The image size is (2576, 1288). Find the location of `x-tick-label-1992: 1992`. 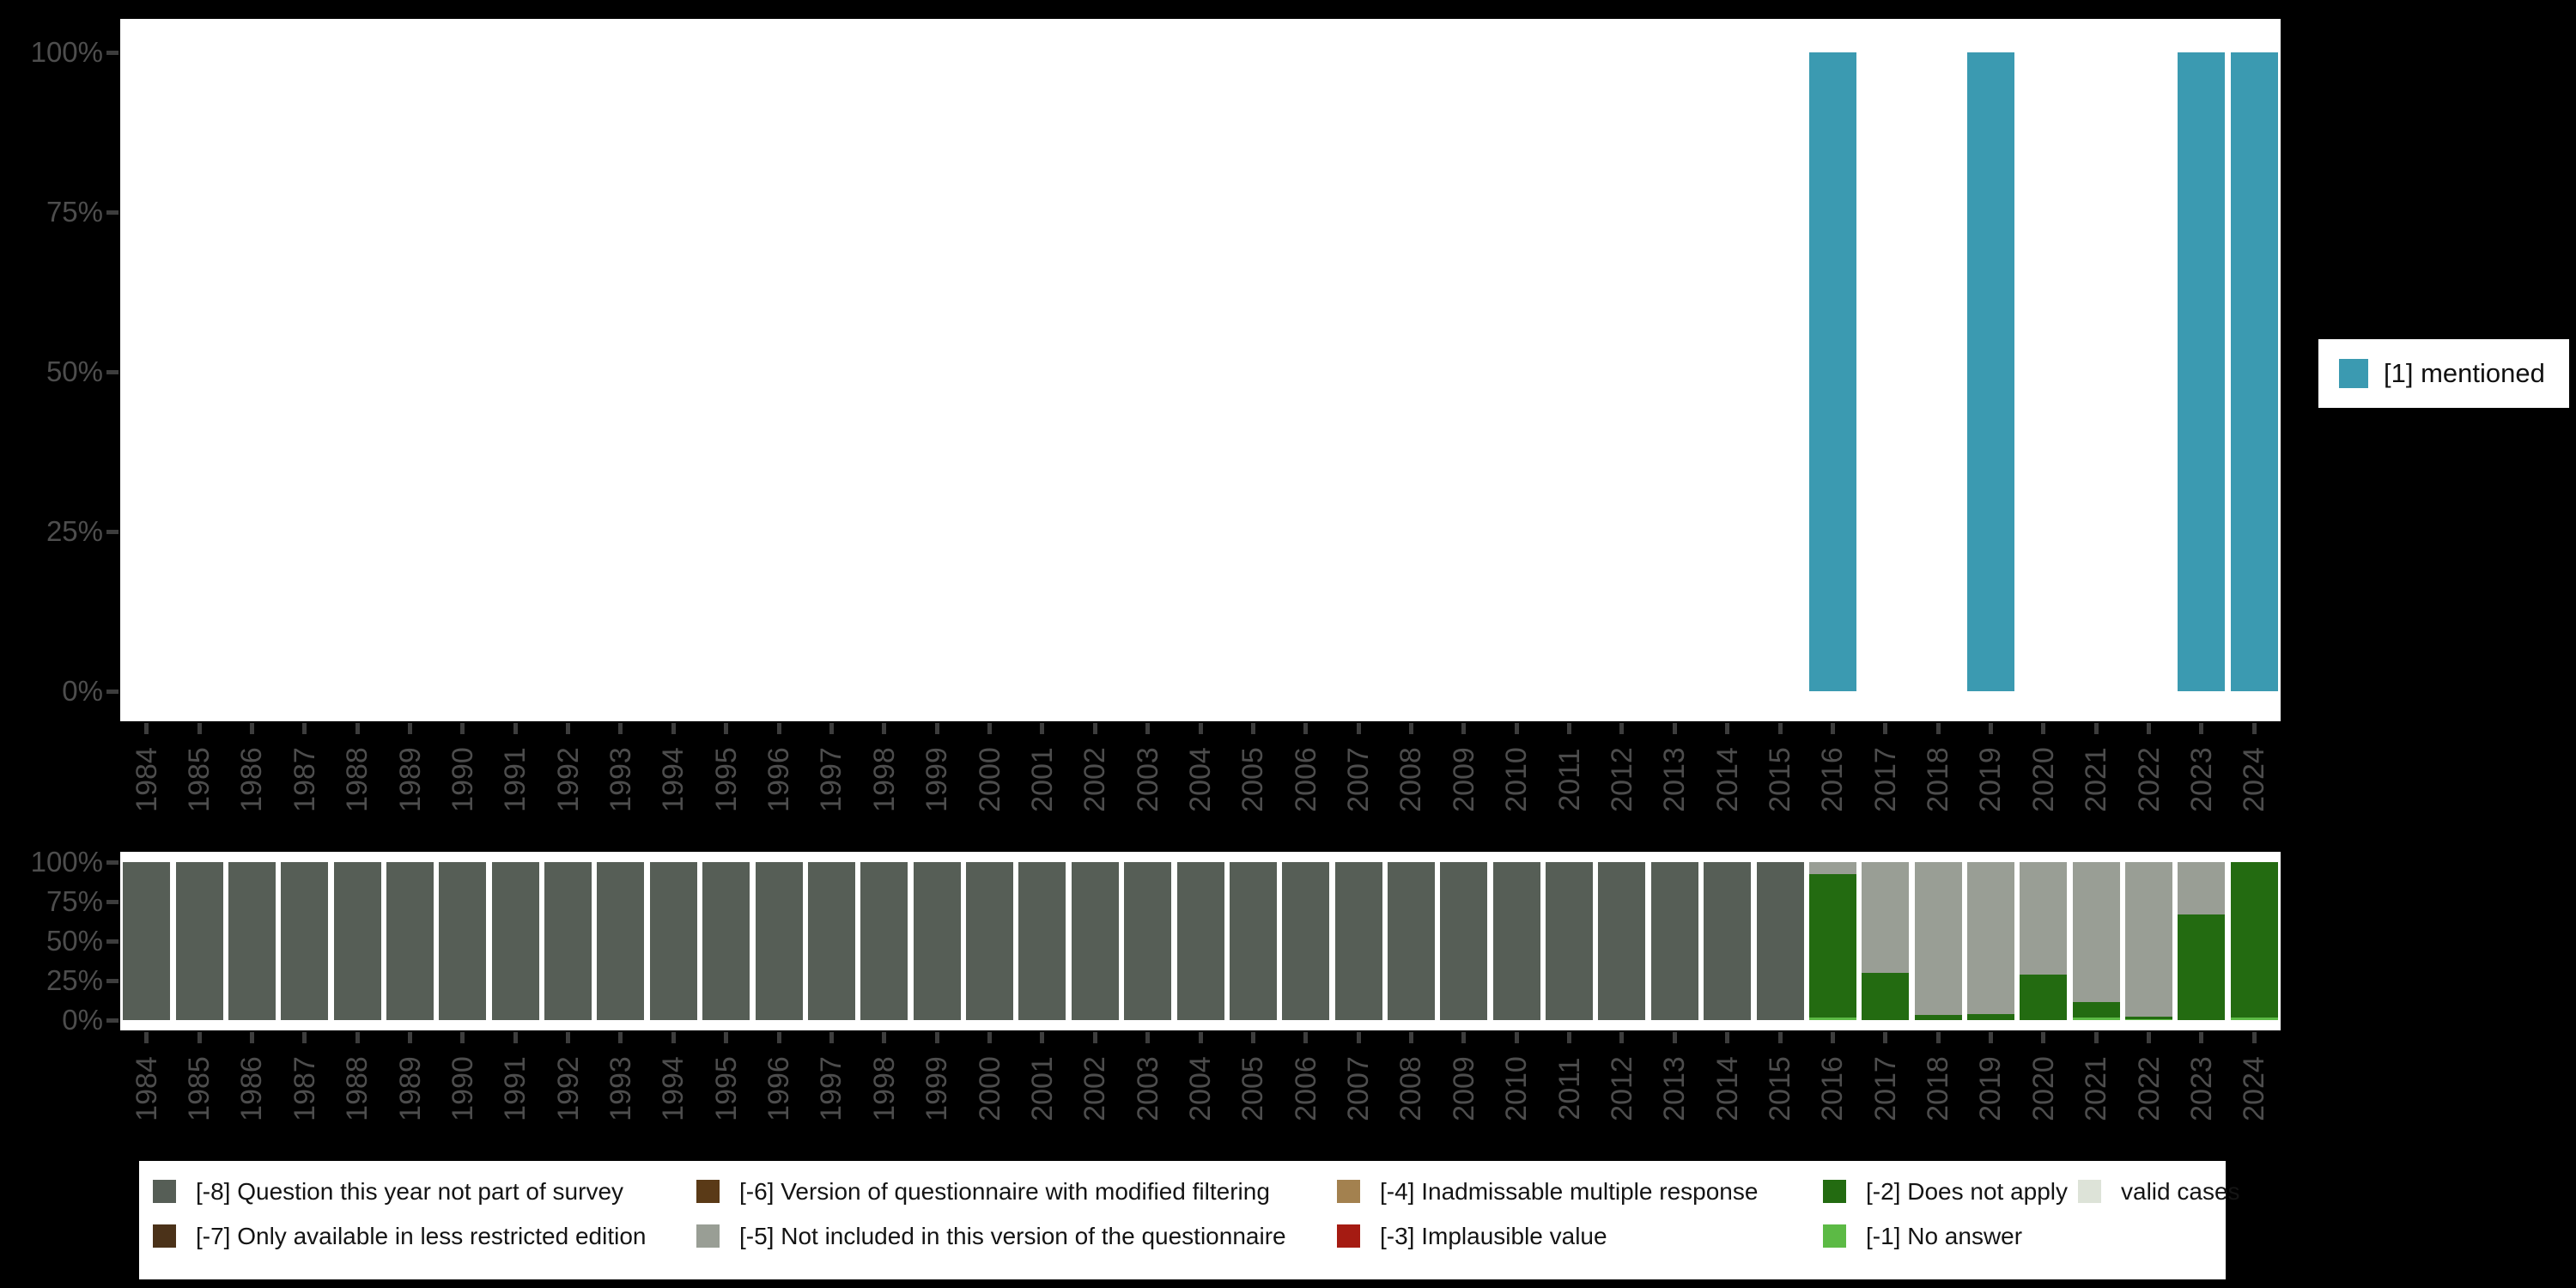

x-tick-label-1992: 1992 is located at coordinates (568, 1089).